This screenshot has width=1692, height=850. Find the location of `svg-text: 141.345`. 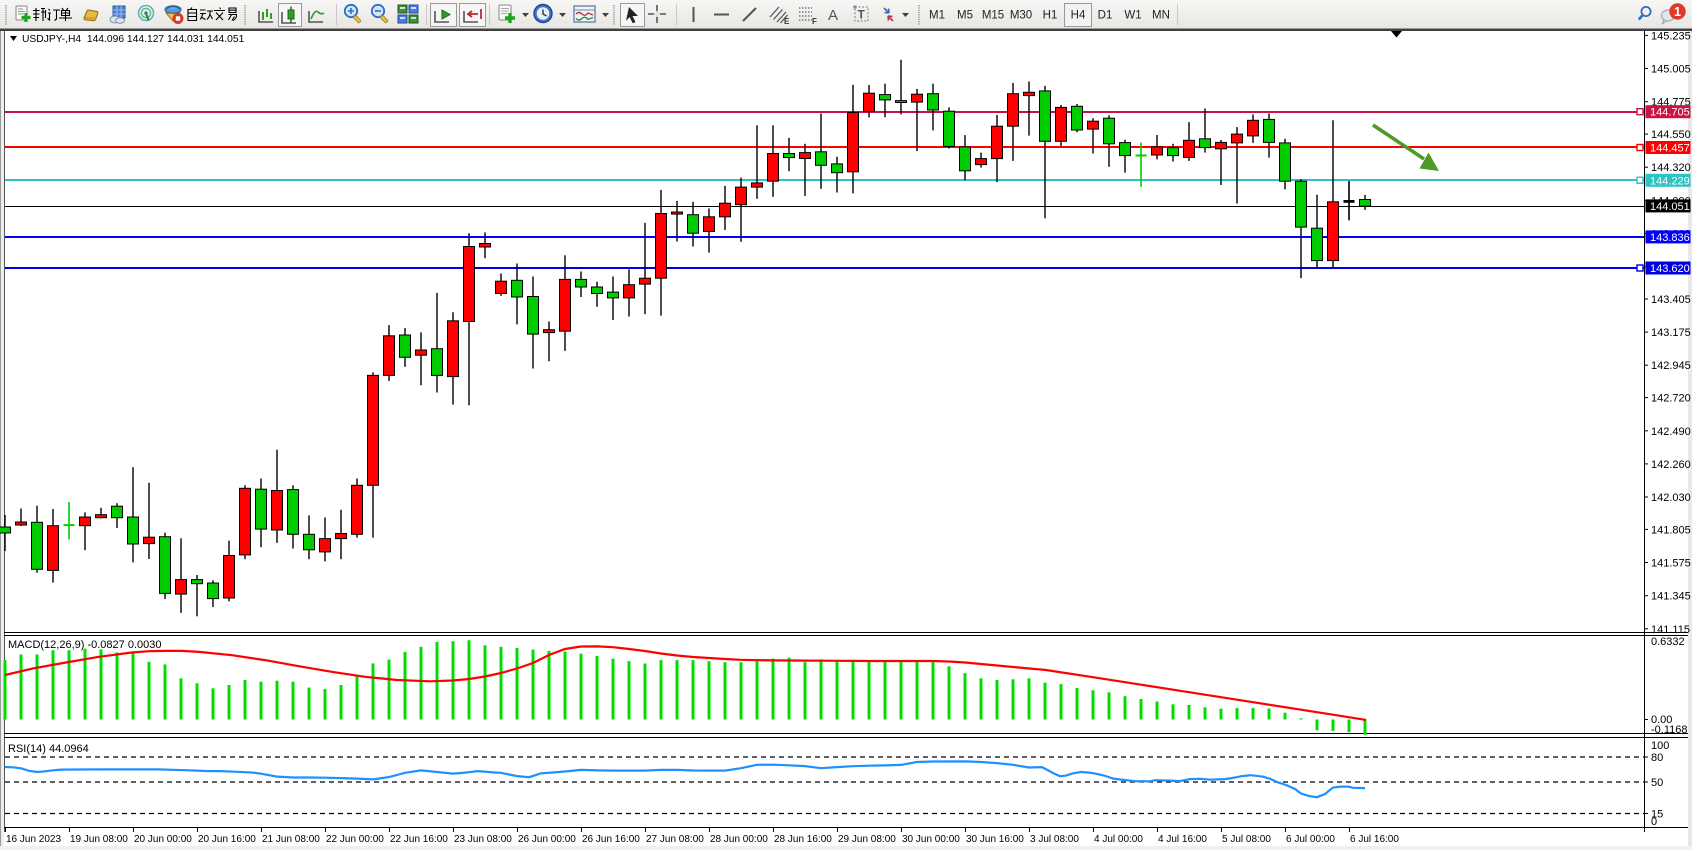

svg-text: 141.345 is located at coordinates (1671, 597).